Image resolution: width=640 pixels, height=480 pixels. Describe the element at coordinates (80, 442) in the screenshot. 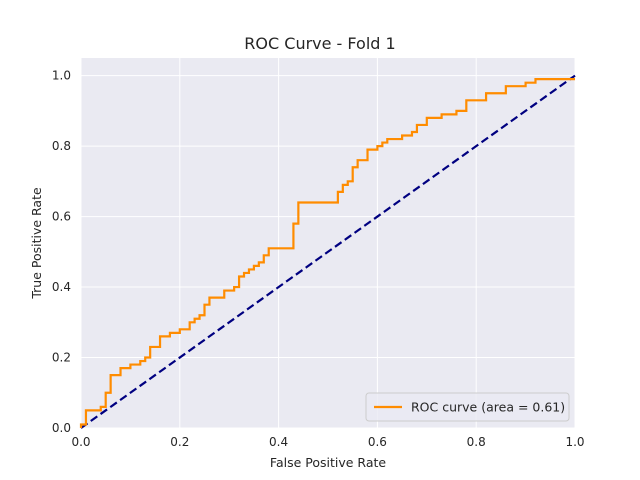

I see `x-tick-label: 0.0` at that location.